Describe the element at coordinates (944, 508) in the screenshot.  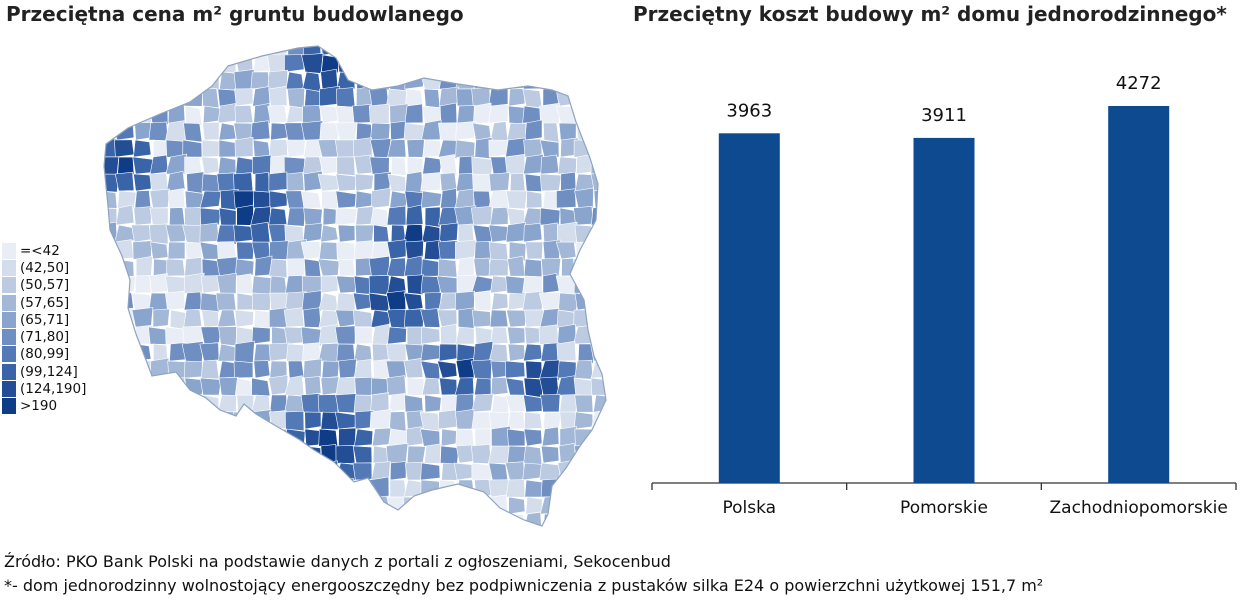
I see `category-label: Pomorskie` at that location.